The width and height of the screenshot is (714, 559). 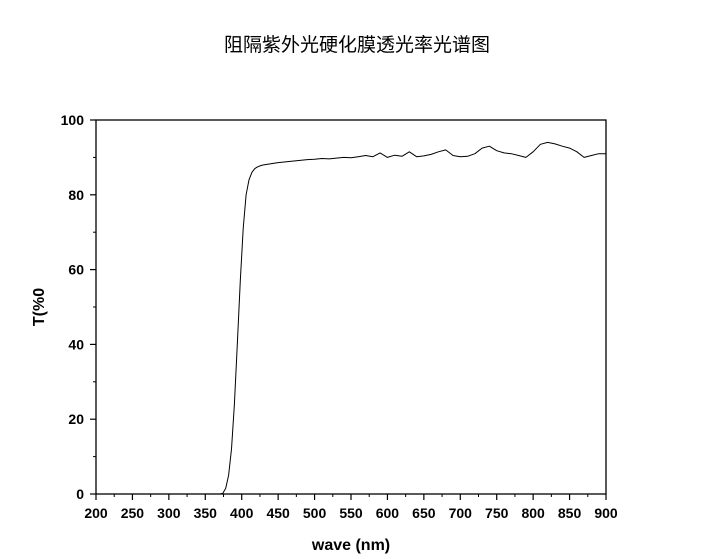 I want to click on x-tick-label: 850, so click(x=570, y=513).